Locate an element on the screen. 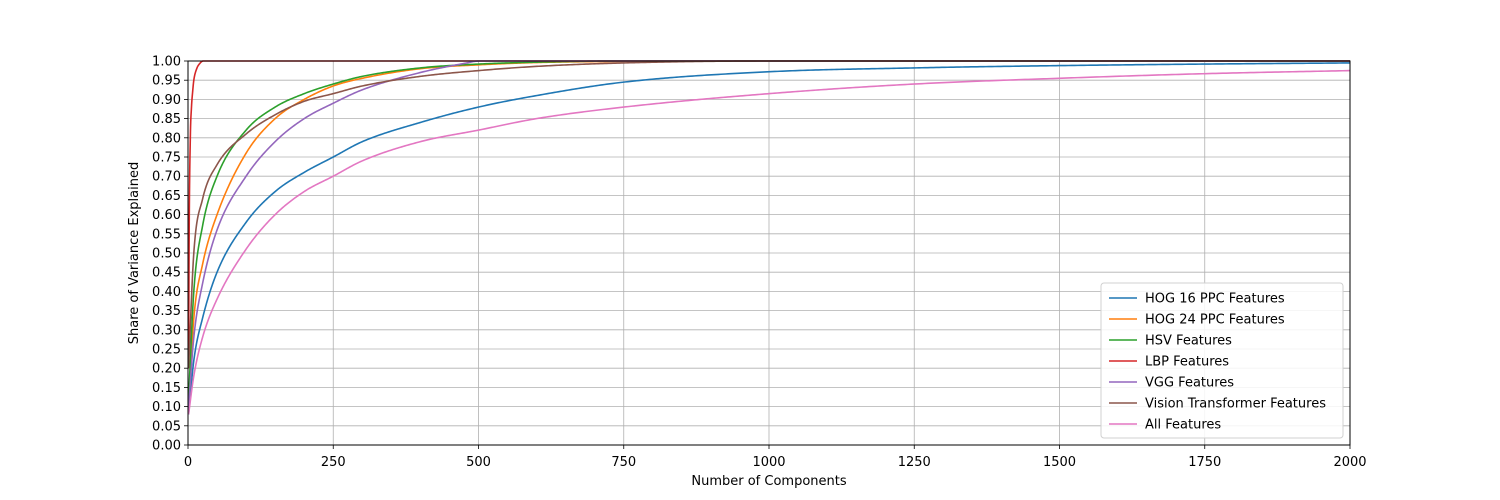  x-tick-label: 750 is located at coordinates (623, 462).